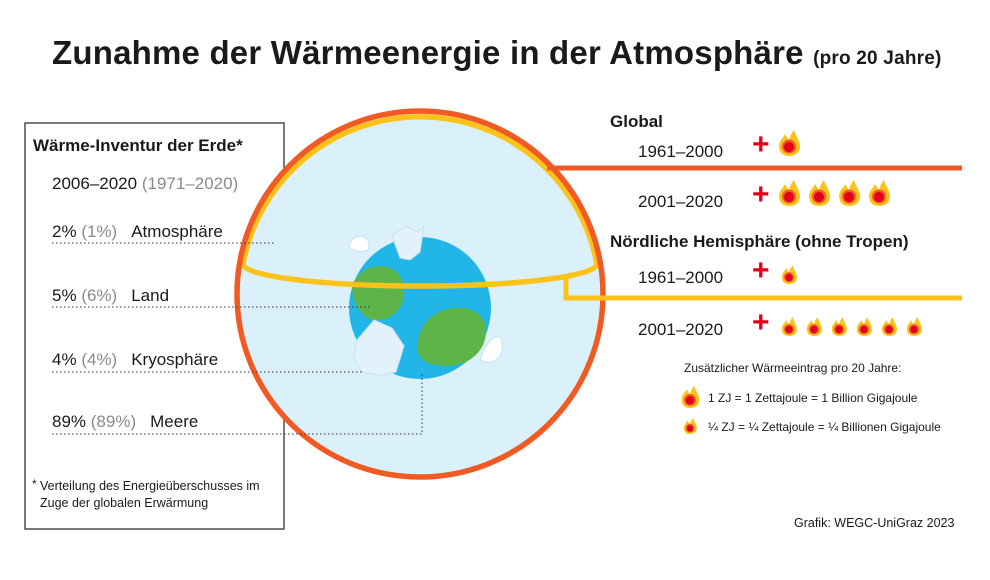 The width and height of the screenshot is (990, 580). I want to click on flame-row-global-1961, so click(789, 143).